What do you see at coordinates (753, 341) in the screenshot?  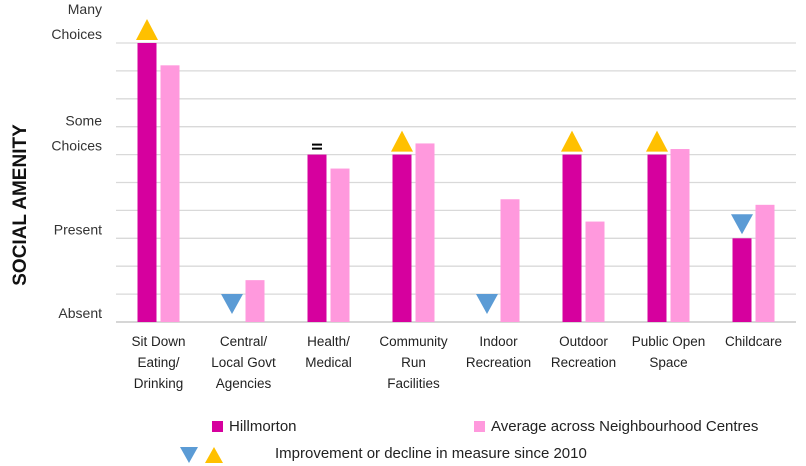 I see `x-category-label: Childcare` at bounding box center [753, 341].